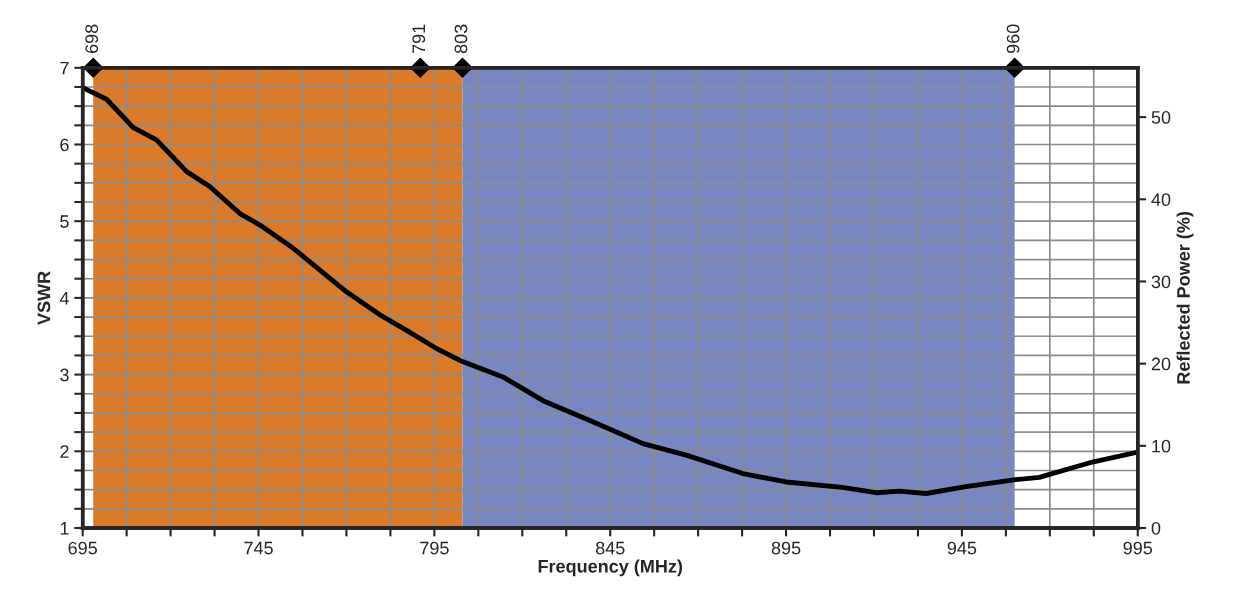 The width and height of the screenshot is (1234, 600). I want to click on x-axis-title: Frequency (MHz), so click(610, 568).